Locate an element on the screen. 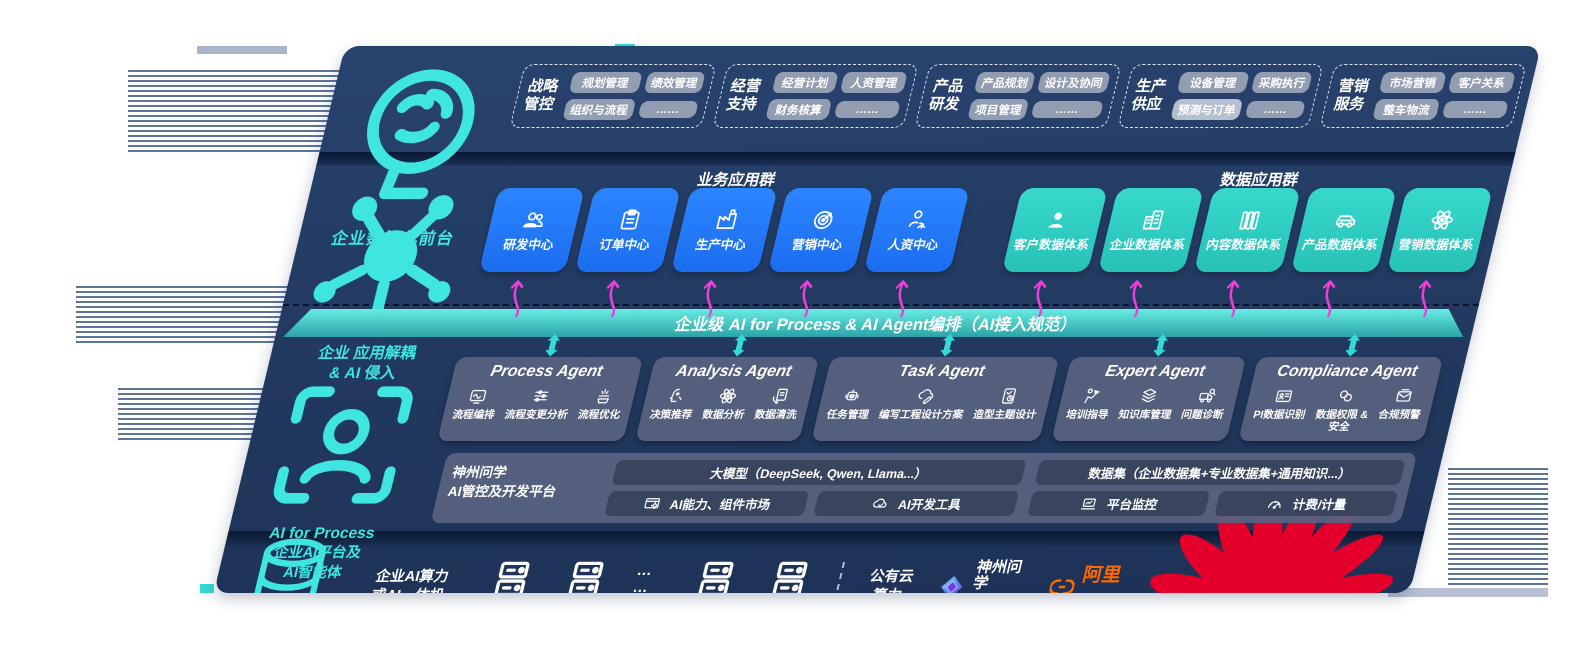  platform-label-line1: 神州问学 is located at coordinates (479, 473).